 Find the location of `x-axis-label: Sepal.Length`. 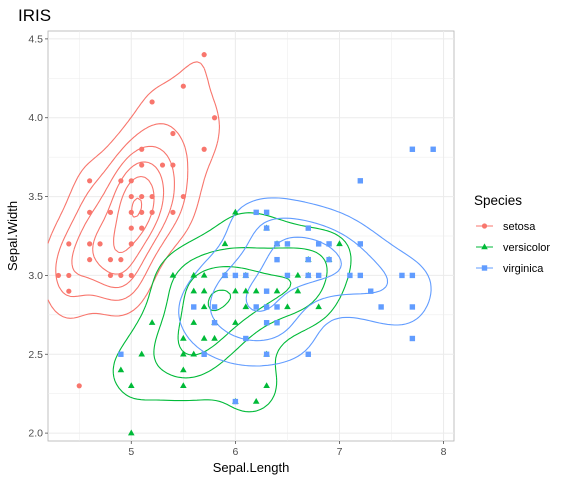

x-axis-label: Sepal.Length is located at coordinates (251, 467).